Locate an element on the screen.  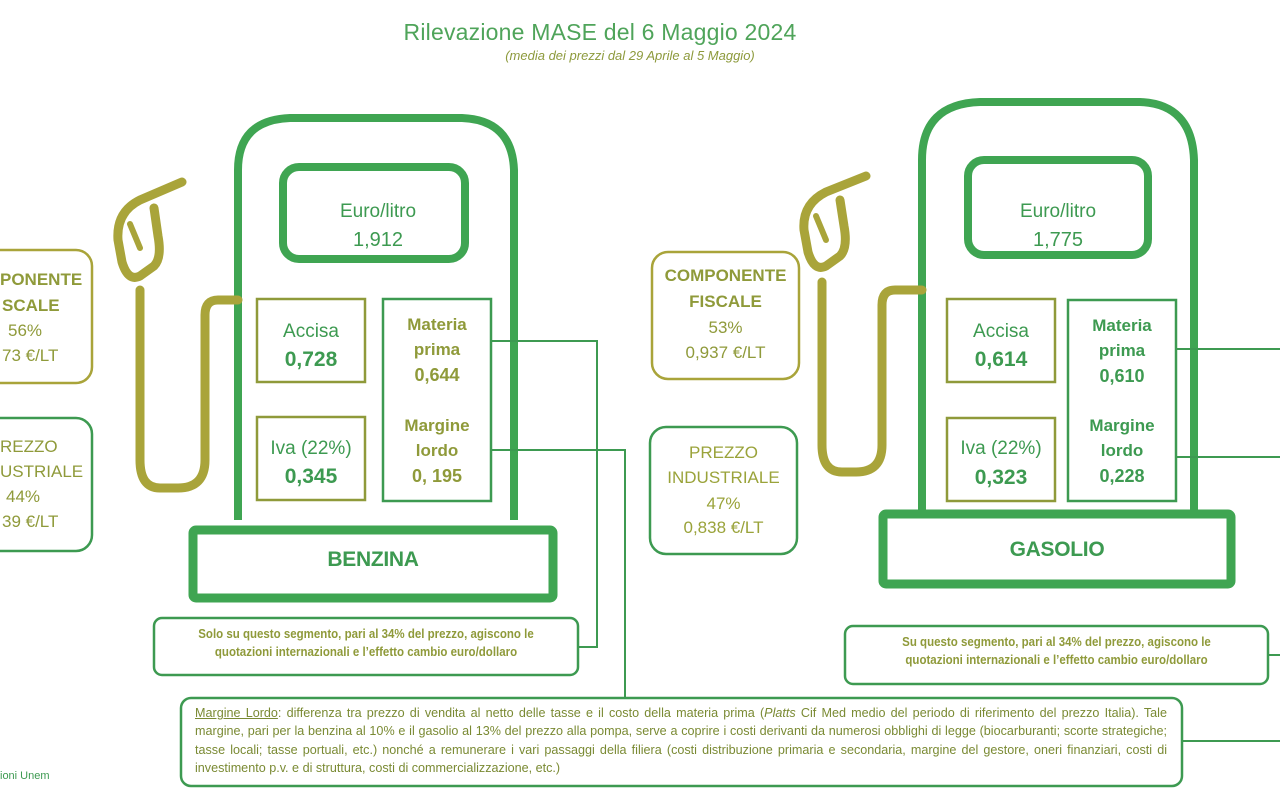
gasolio-fiscale-pct: 53% is located at coordinates (725, 327).